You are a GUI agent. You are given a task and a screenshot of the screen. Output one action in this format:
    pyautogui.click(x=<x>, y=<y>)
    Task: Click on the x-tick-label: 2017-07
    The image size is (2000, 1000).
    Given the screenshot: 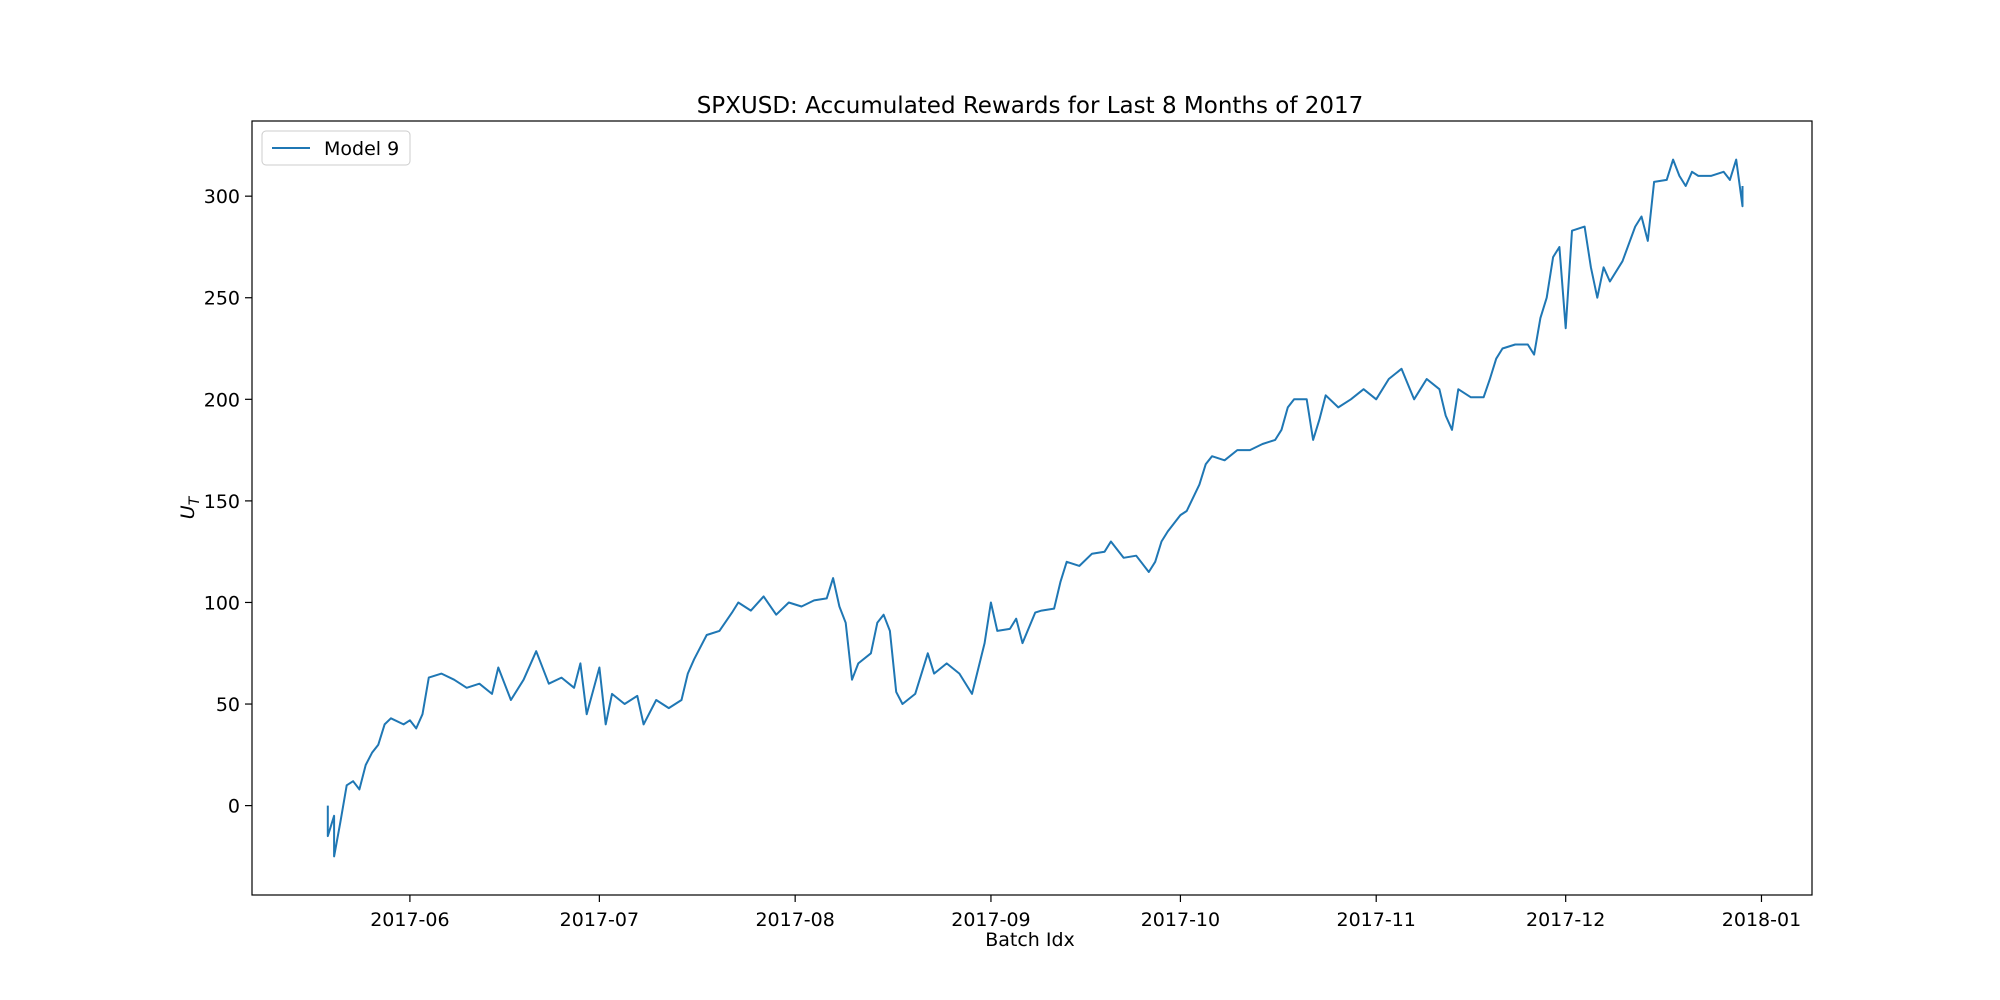 What is the action you would take?
    pyautogui.click(x=599, y=920)
    